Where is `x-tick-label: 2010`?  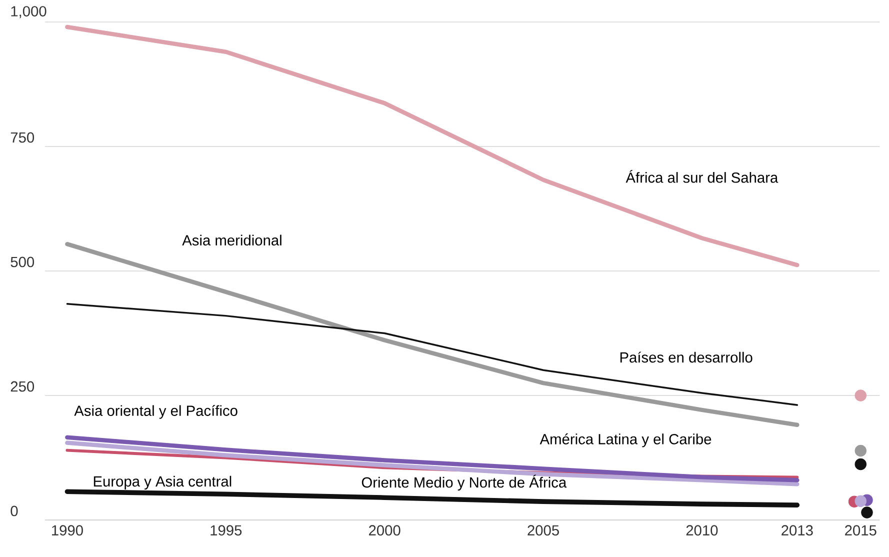
x-tick-label: 2010 is located at coordinates (702, 530).